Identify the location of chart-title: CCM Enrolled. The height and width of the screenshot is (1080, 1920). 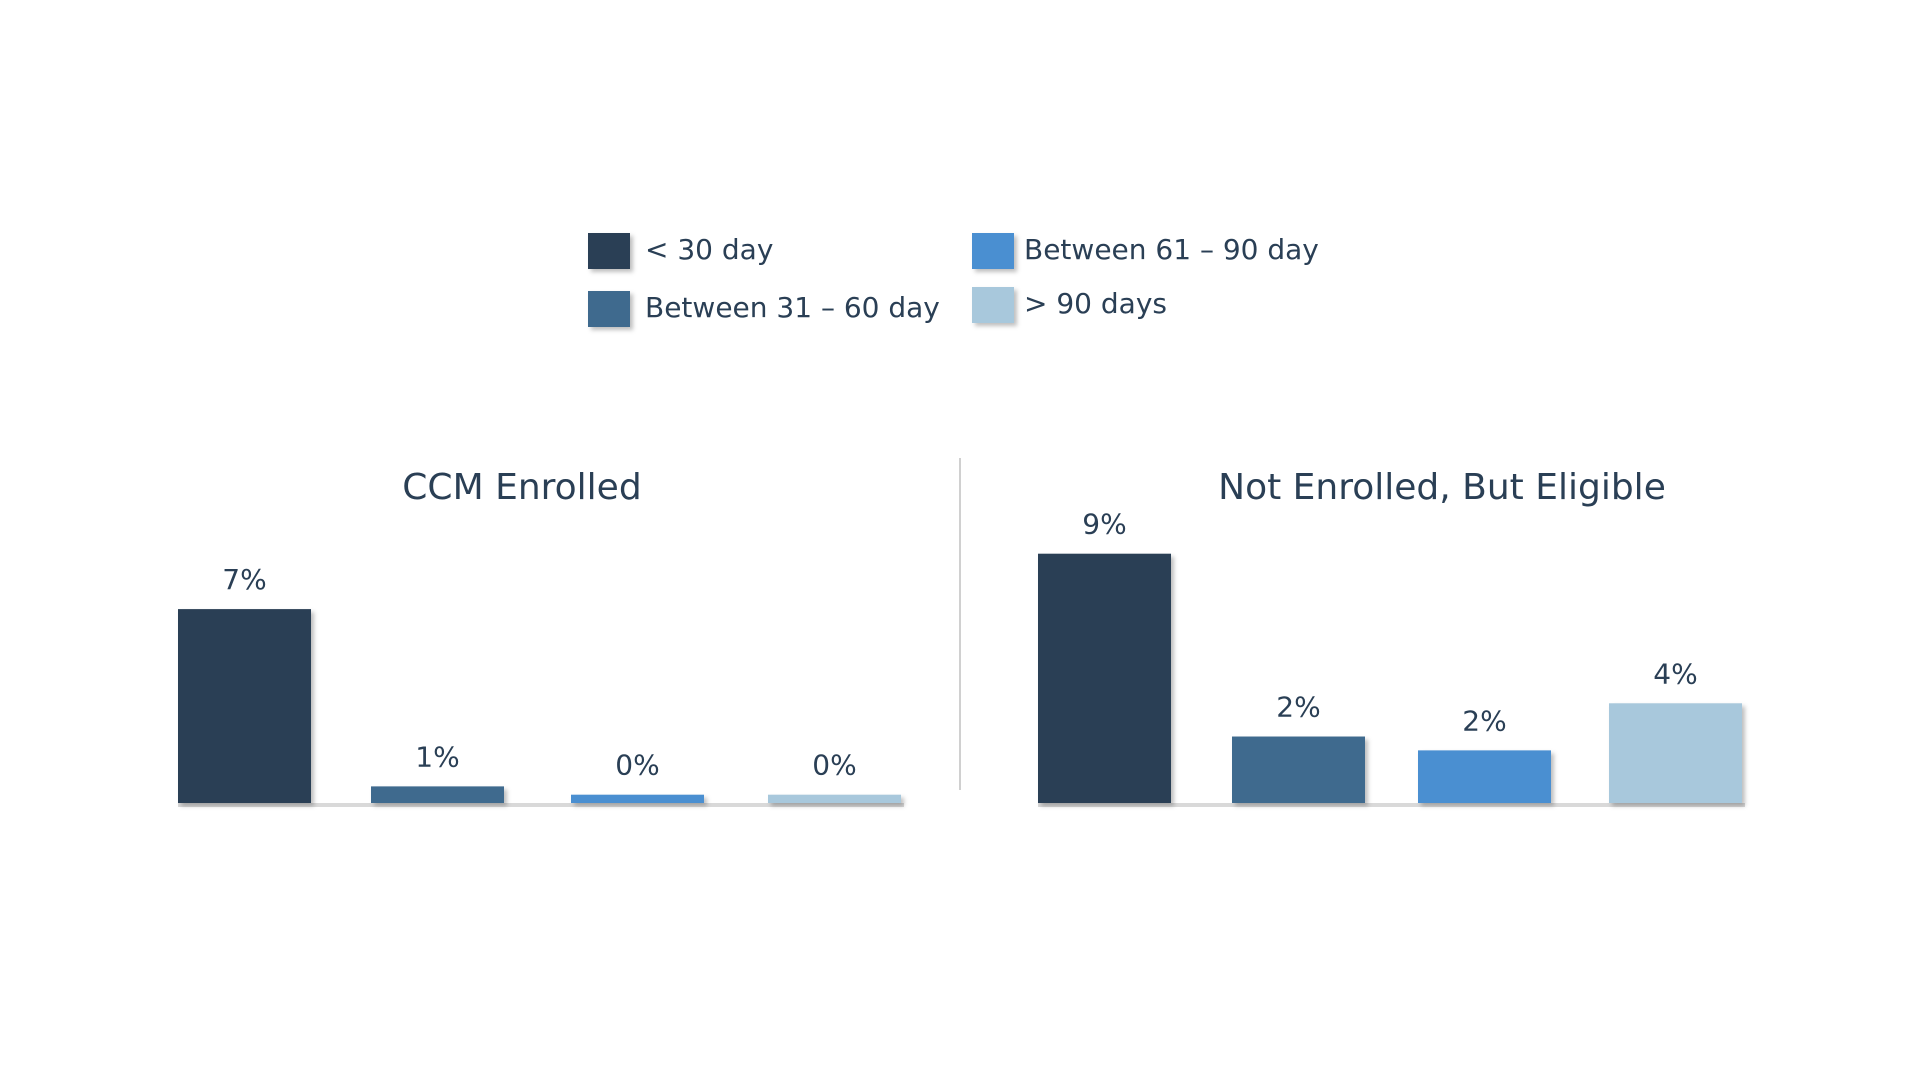
(521, 487).